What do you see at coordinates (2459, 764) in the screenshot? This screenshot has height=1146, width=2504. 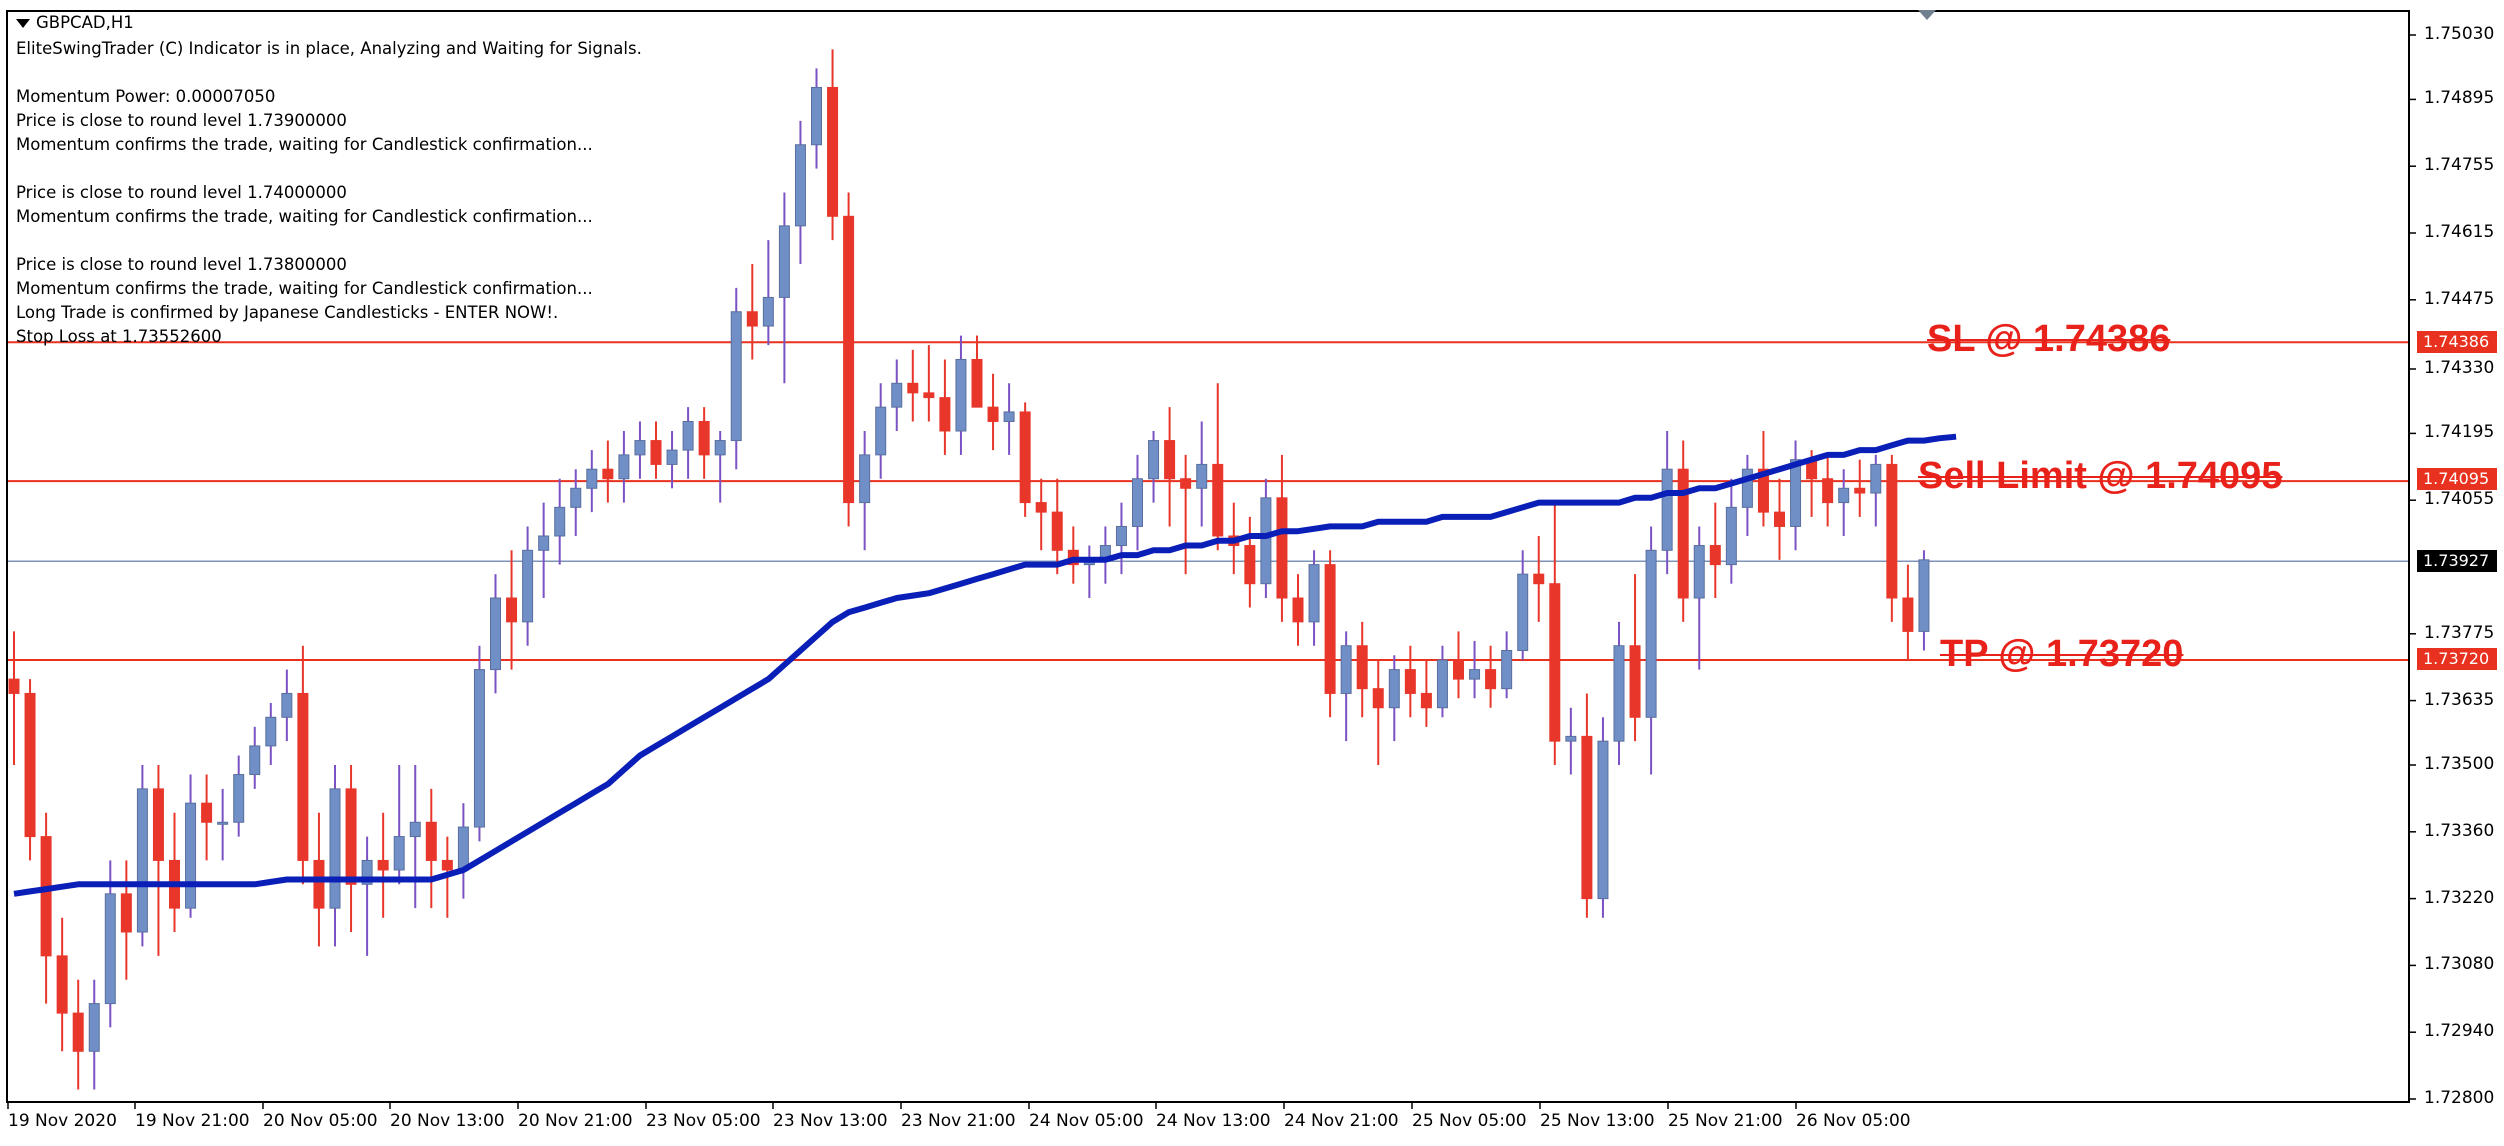 I see `price-tick-label: 1.73500` at bounding box center [2459, 764].